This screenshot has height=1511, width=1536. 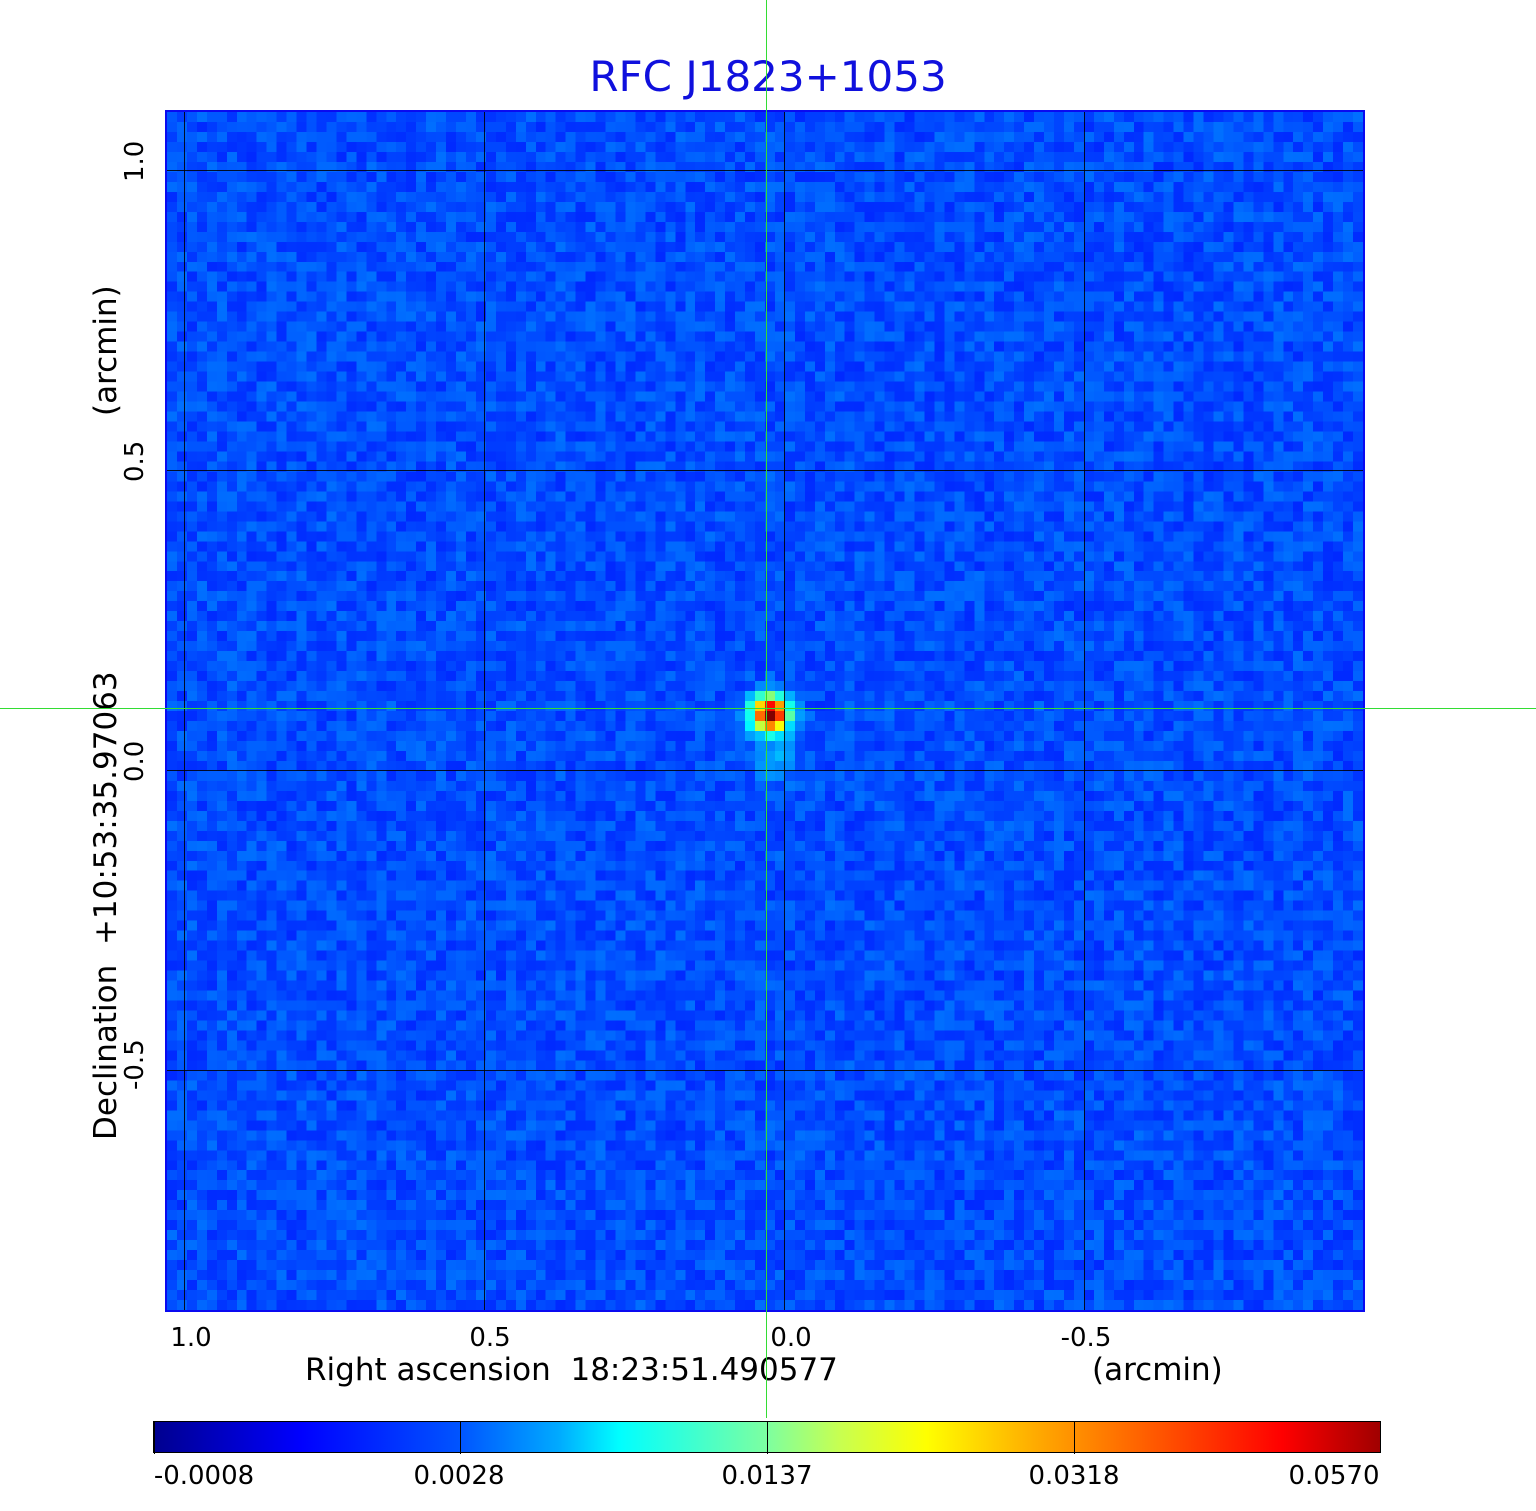 I want to click on y-axis-label: Declination +10:53:35.97063, so click(x=106, y=905).